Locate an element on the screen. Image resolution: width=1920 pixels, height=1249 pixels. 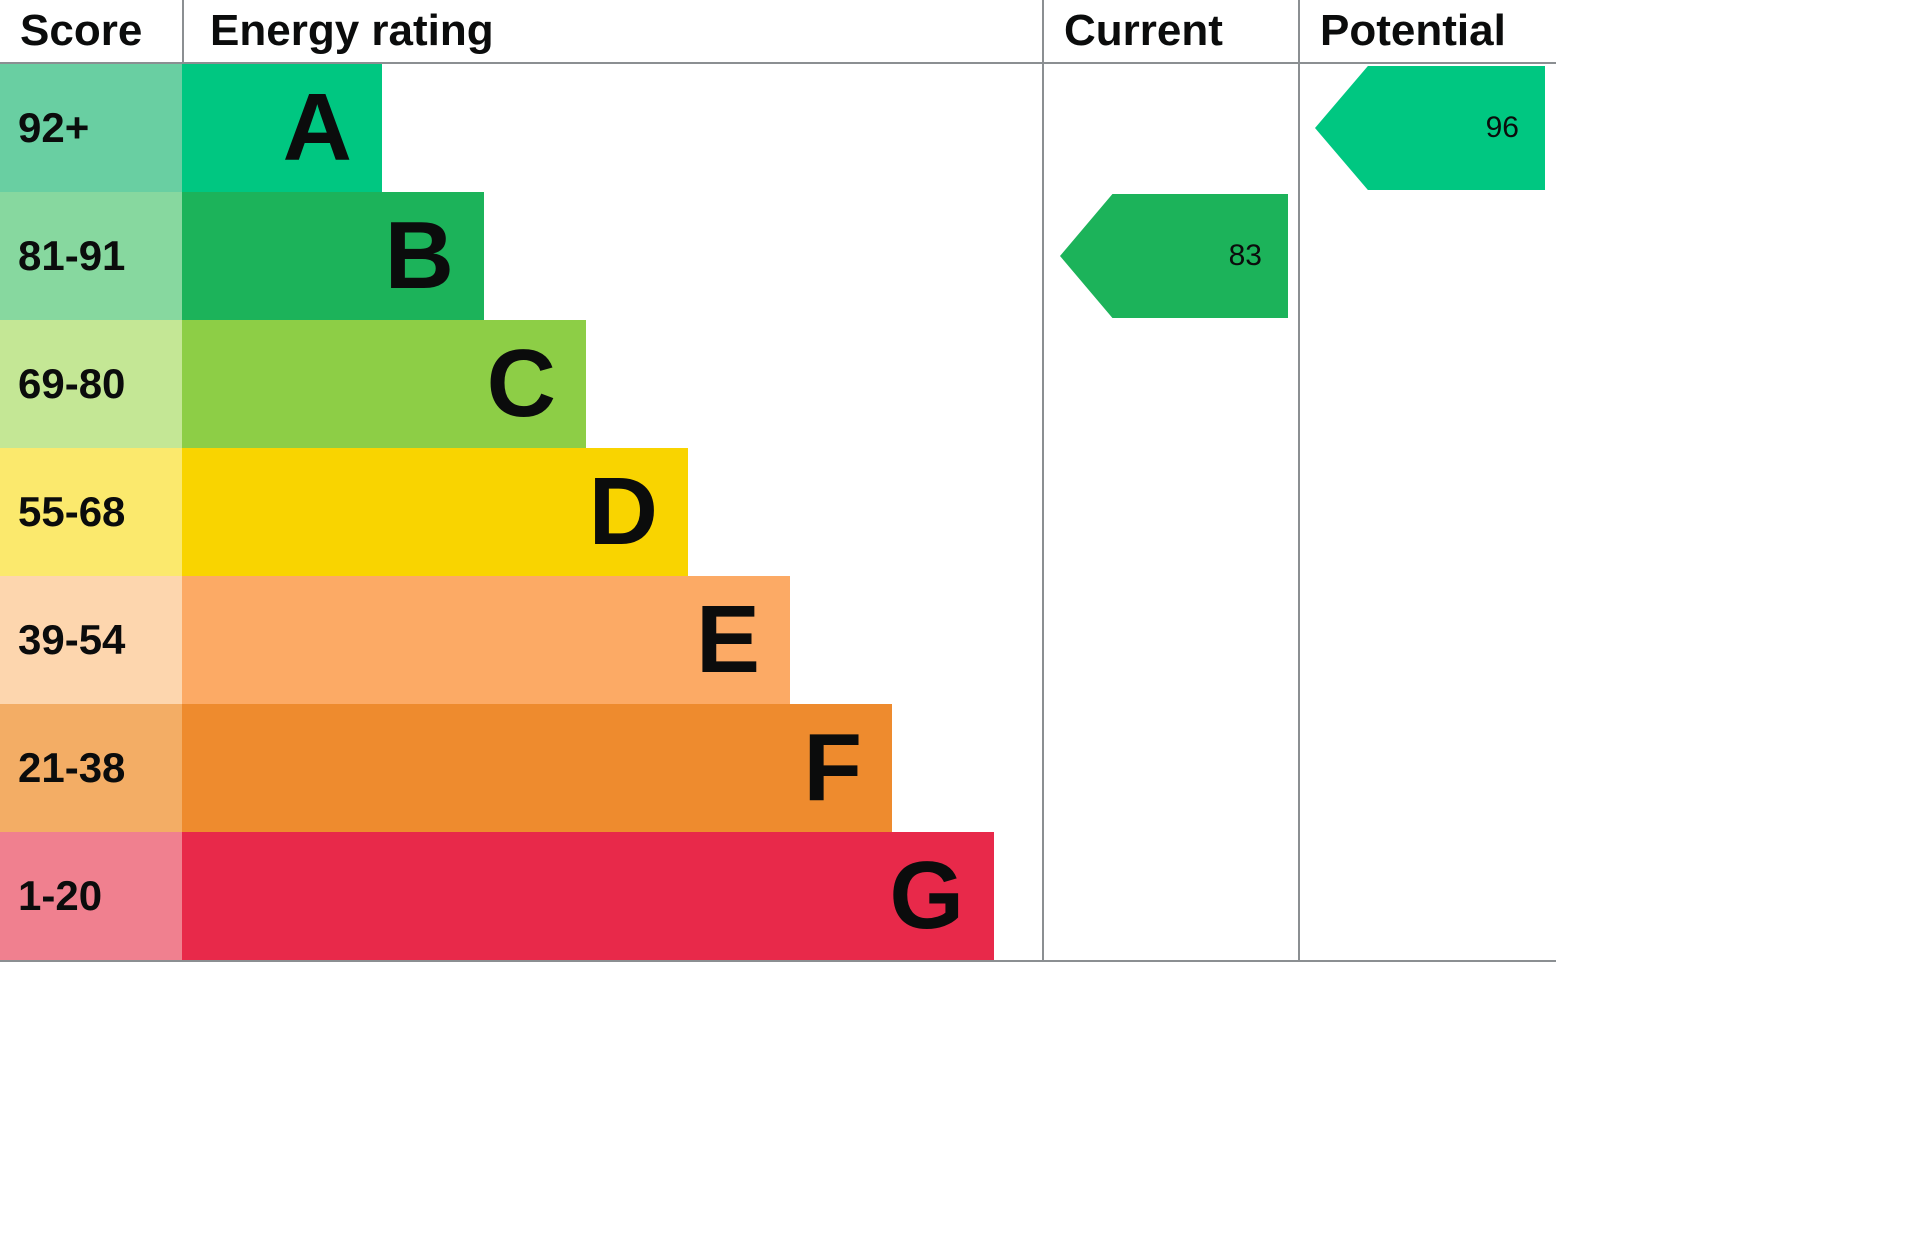
potential-cell-e is located at coordinates (1427, 640).